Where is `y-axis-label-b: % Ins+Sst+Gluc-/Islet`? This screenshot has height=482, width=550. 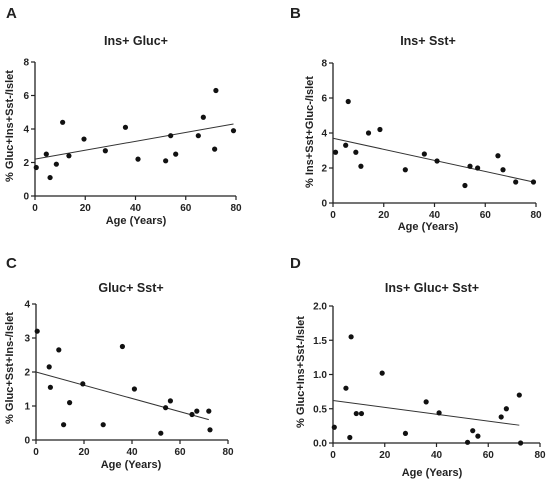
y-axis-label-b: % Ins+Sst+Gluc-/Islet is located at coordinates (310, 132).